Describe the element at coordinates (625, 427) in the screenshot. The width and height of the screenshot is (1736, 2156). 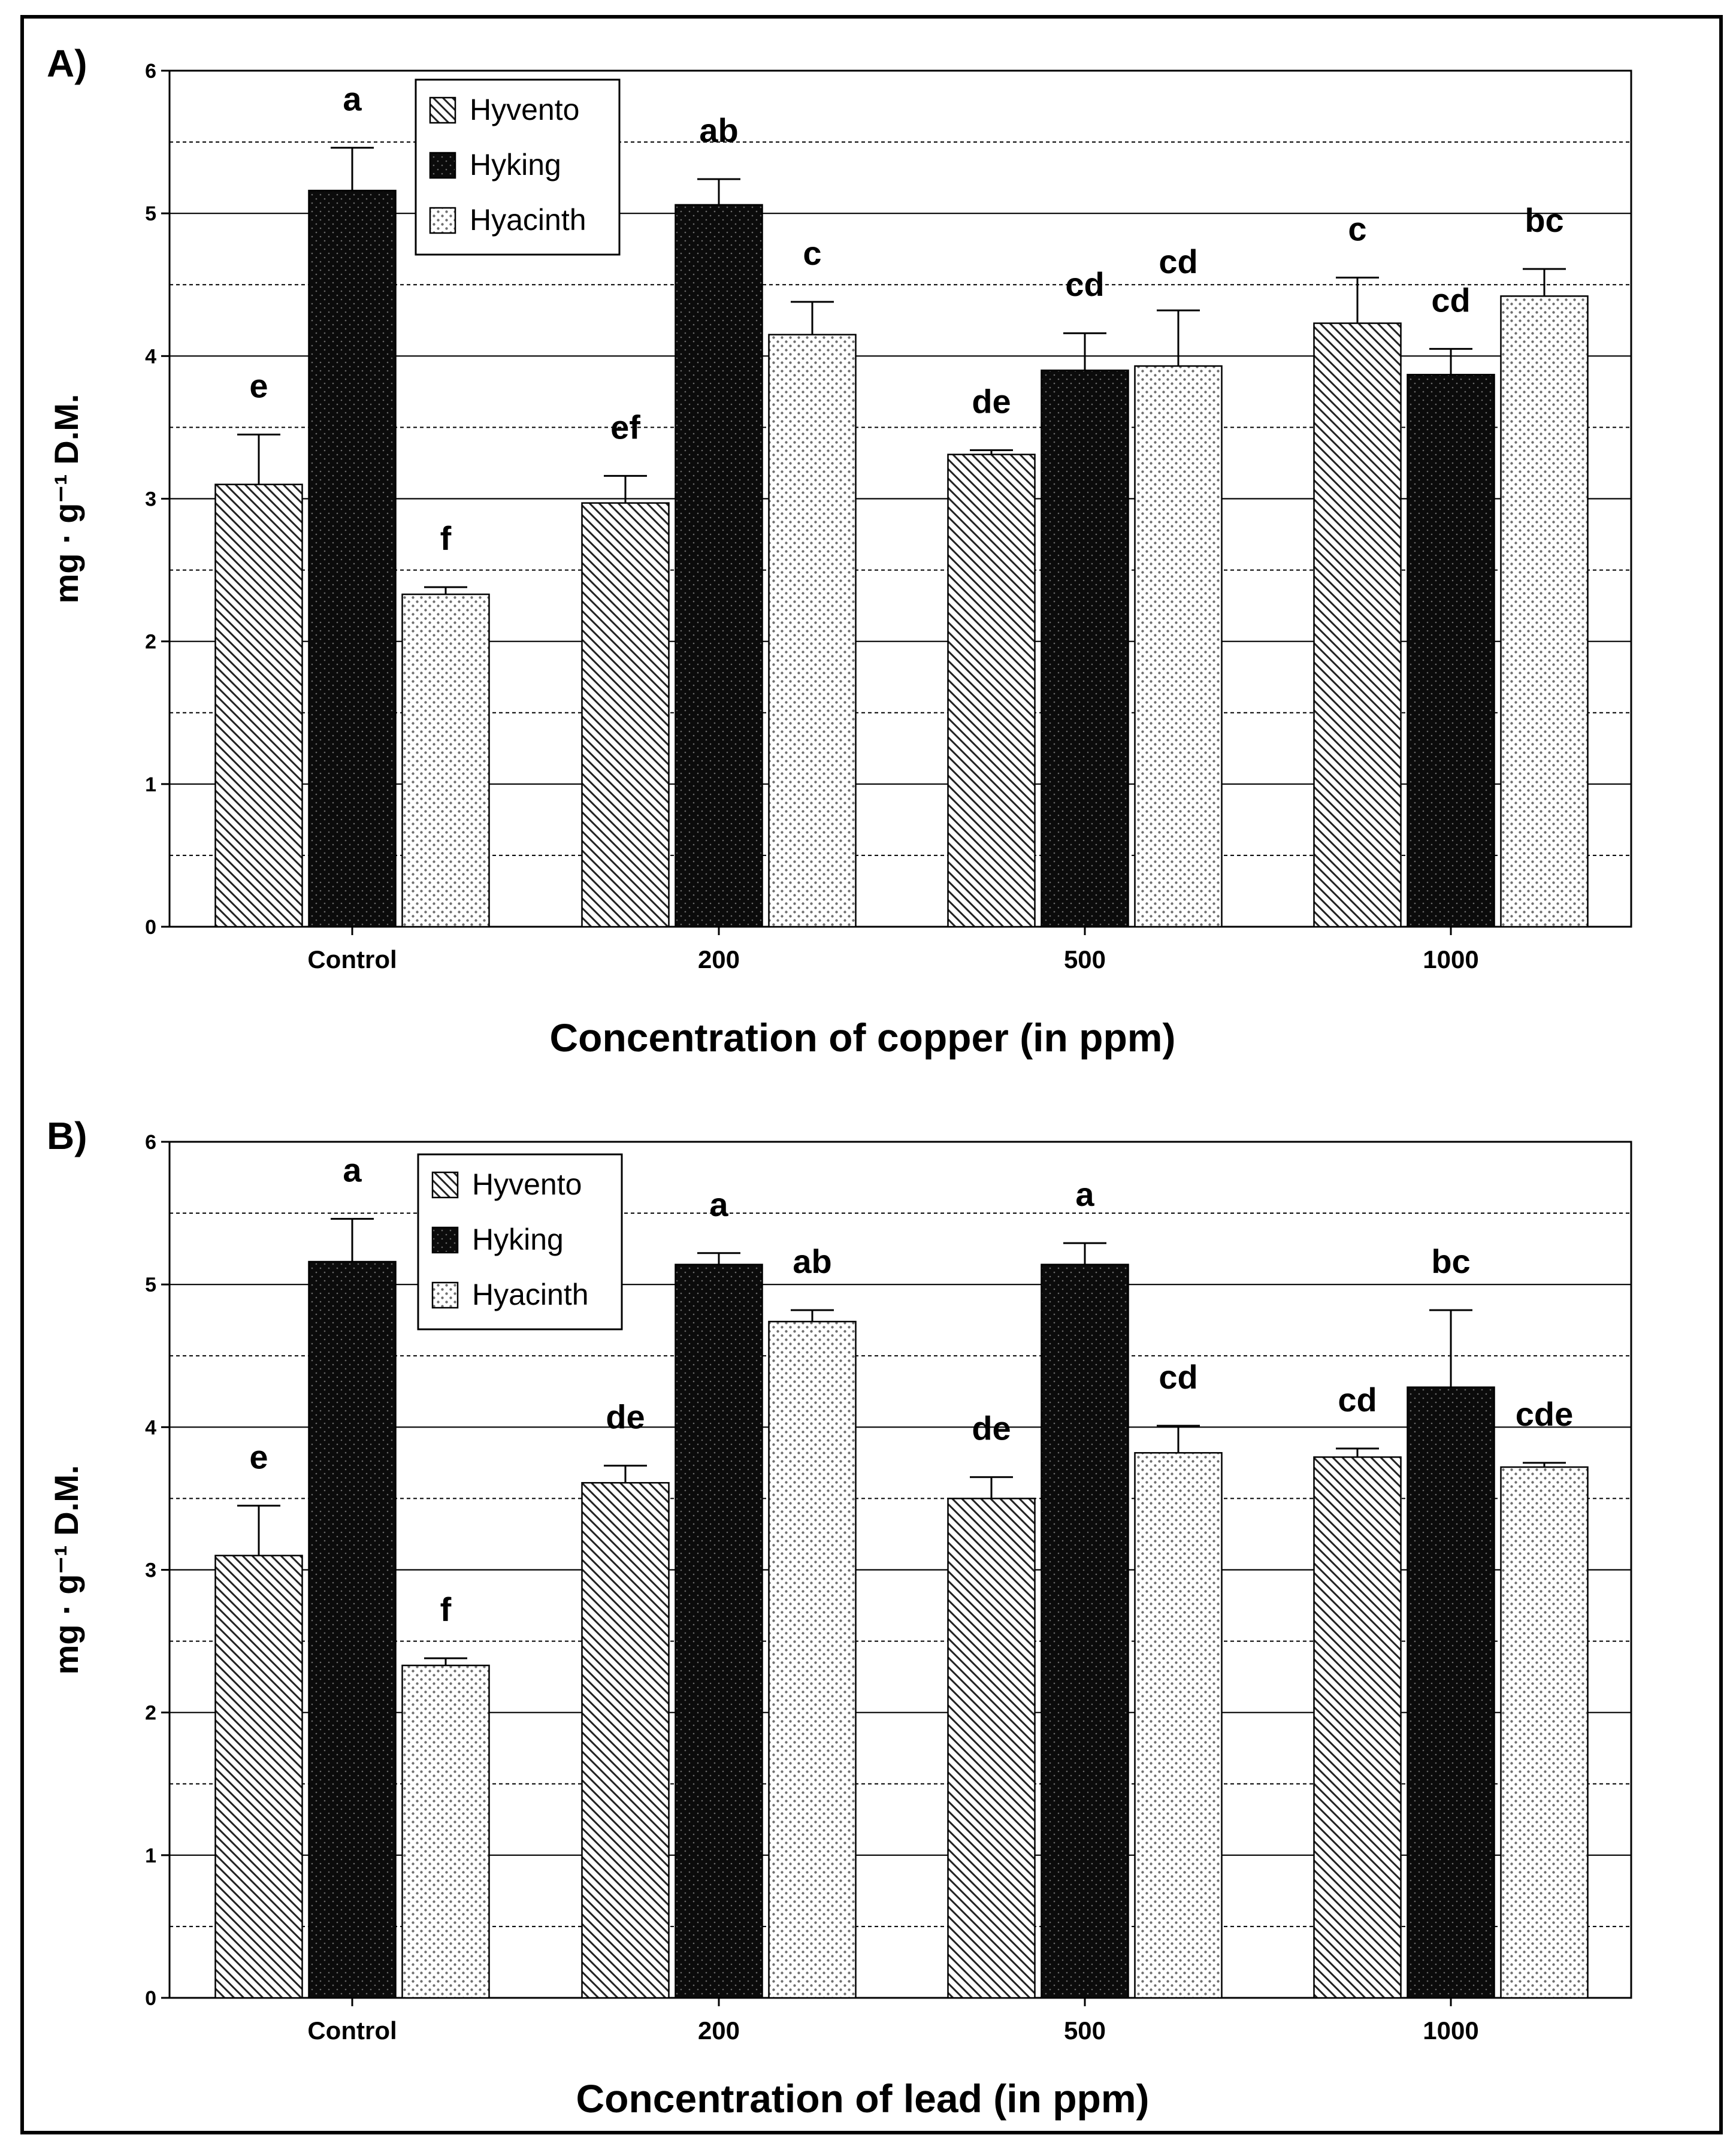
I see `significance-letter: ef` at that location.